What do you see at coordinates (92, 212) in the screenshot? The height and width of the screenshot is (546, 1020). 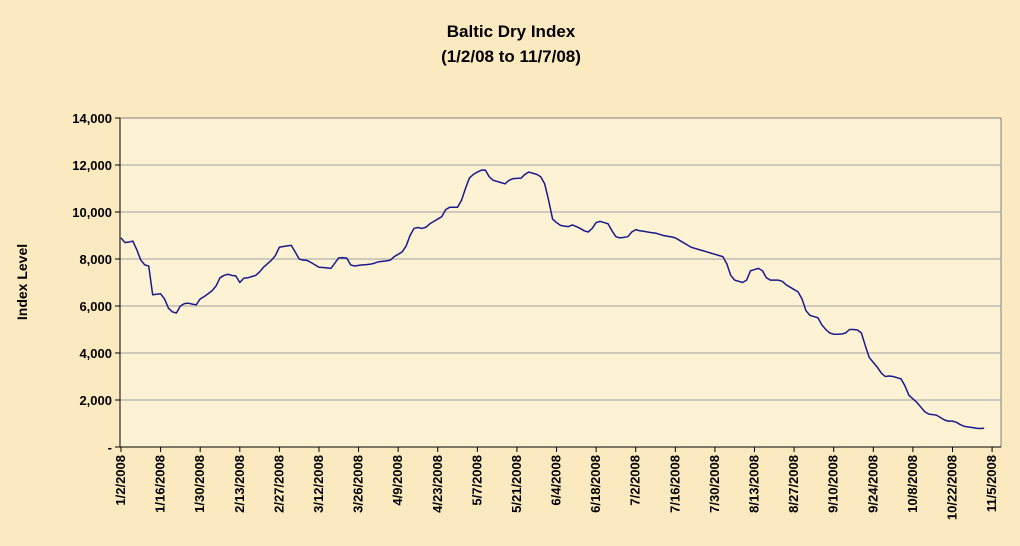 I see `y-tick-label: 10,000` at bounding box center [92, 212].